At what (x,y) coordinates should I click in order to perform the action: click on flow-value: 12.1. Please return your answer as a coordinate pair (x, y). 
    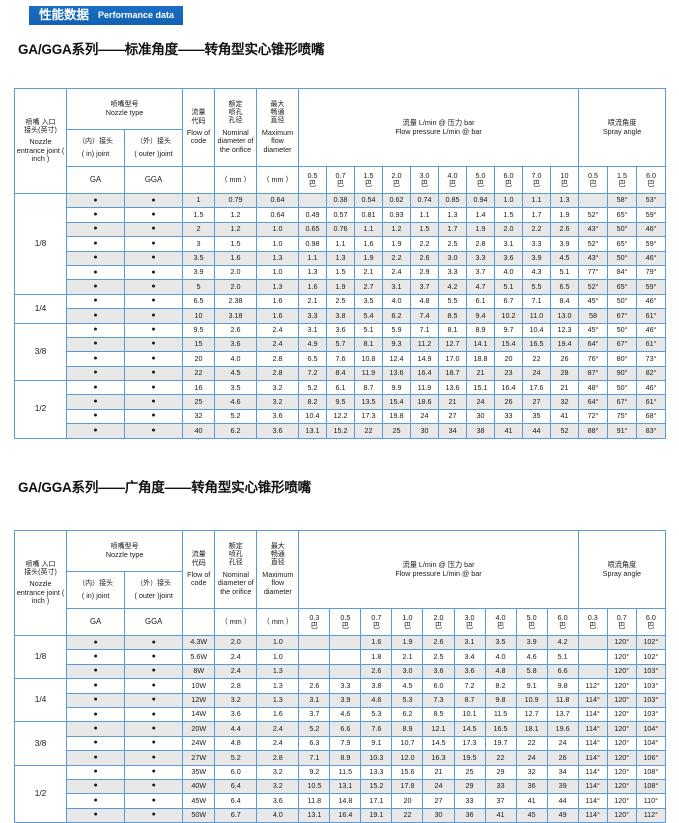
    Looking at the image, I should click on (438, 729).